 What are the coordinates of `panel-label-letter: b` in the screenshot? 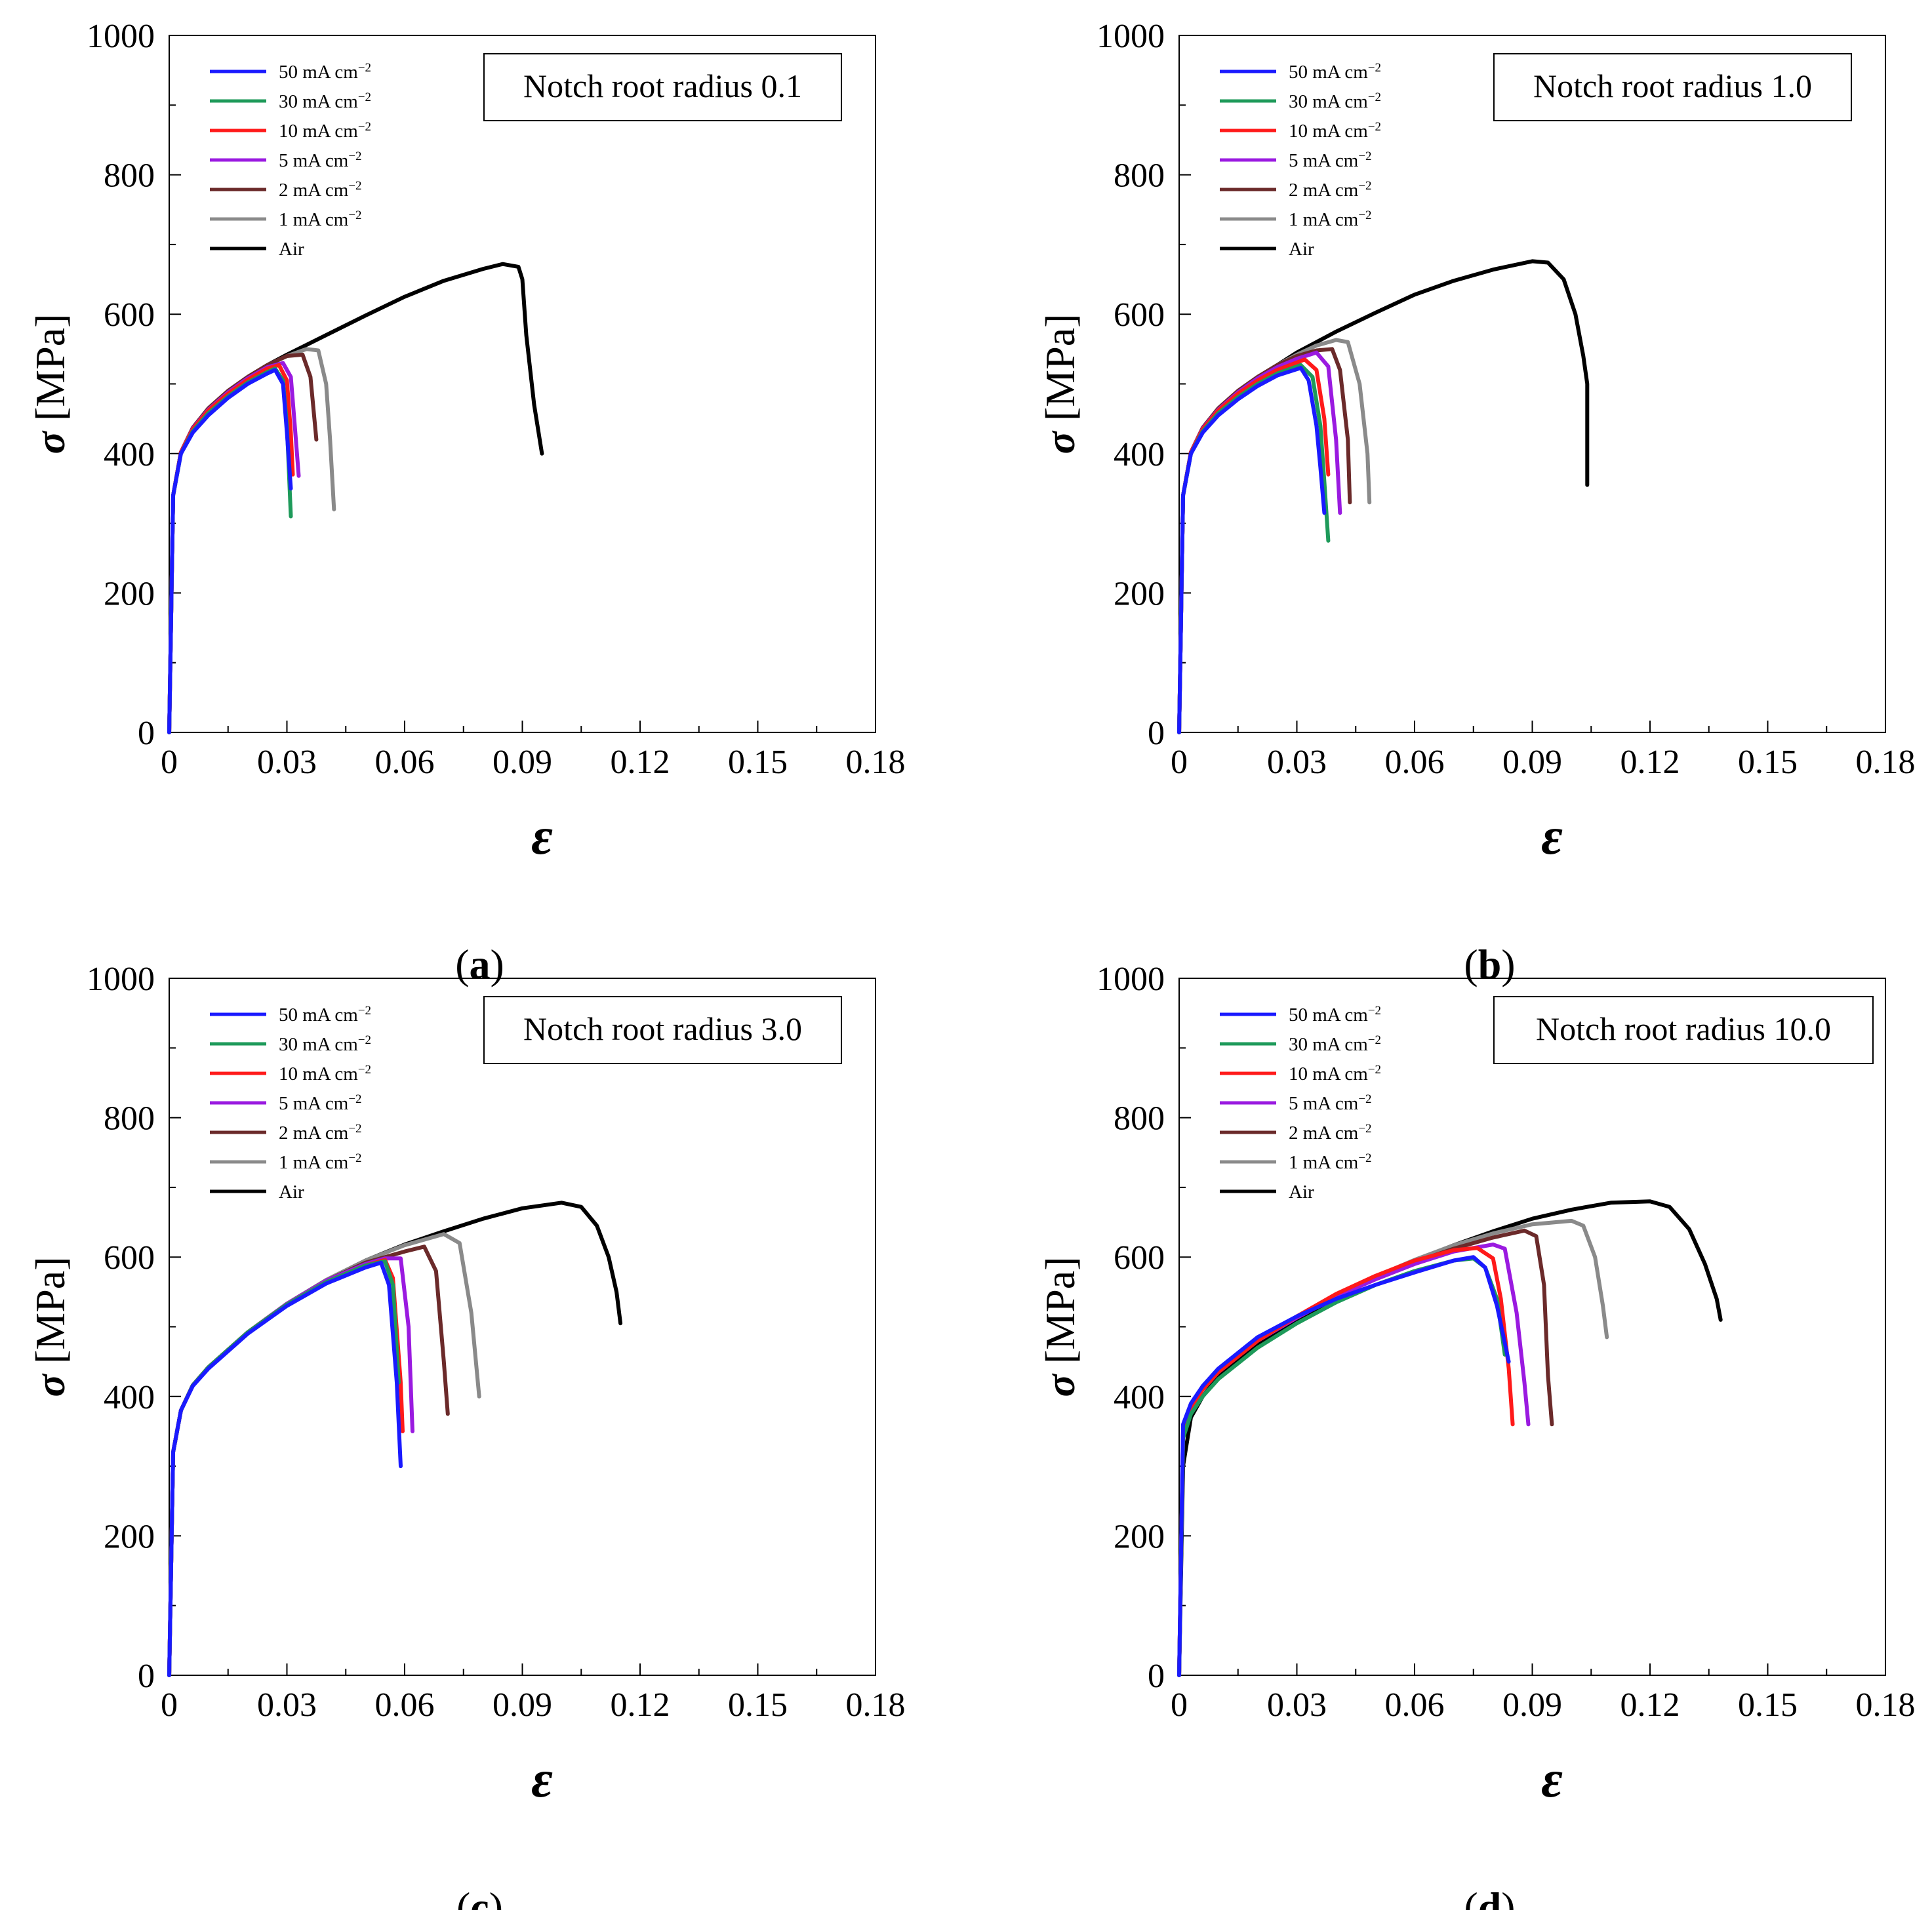 It's located at (1490, 964).